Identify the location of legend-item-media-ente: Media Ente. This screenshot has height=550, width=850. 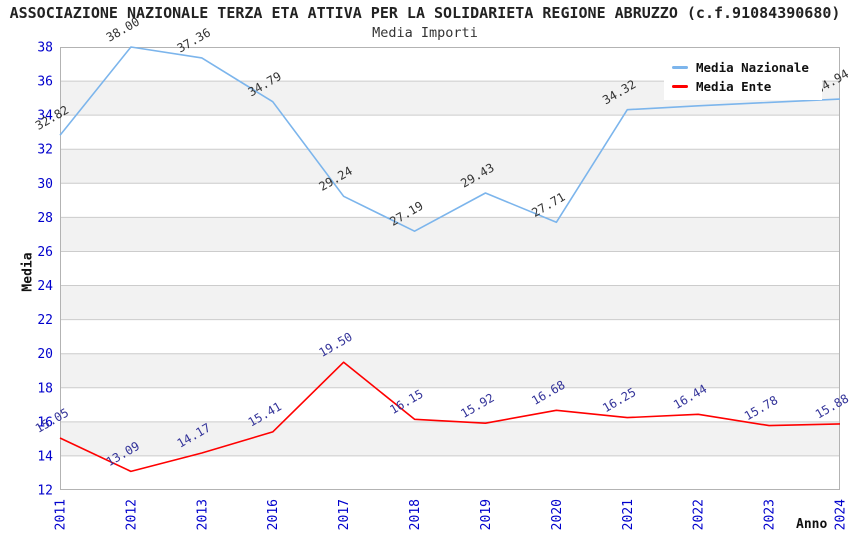
(747, 86).